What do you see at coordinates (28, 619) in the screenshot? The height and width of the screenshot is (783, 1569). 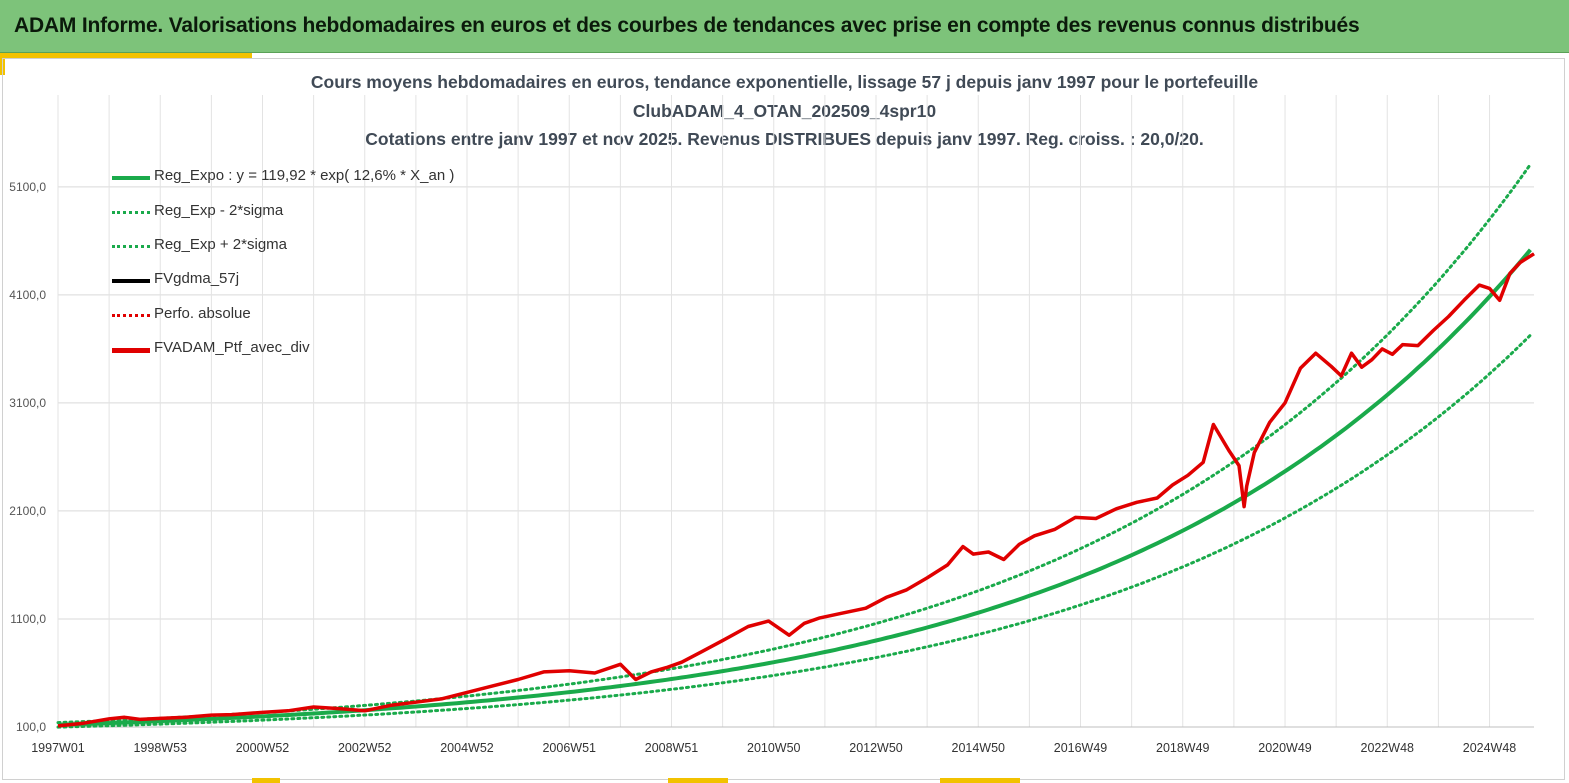 I see `y-tick-label: 1100,0` at bounding box center [28, 619].